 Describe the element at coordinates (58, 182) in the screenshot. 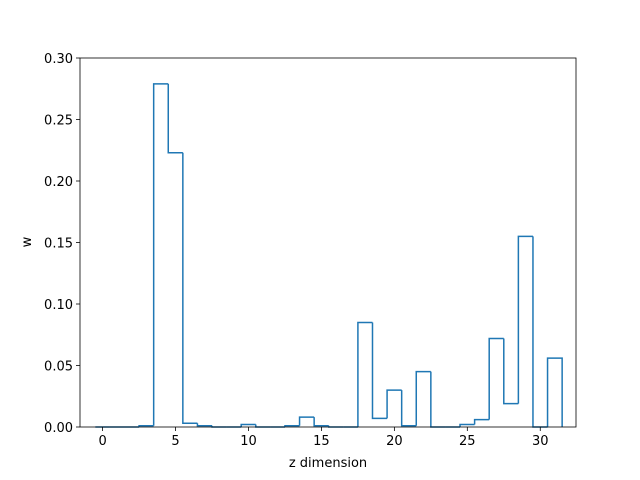

I see `y-tick-label: 0.20` at that location.